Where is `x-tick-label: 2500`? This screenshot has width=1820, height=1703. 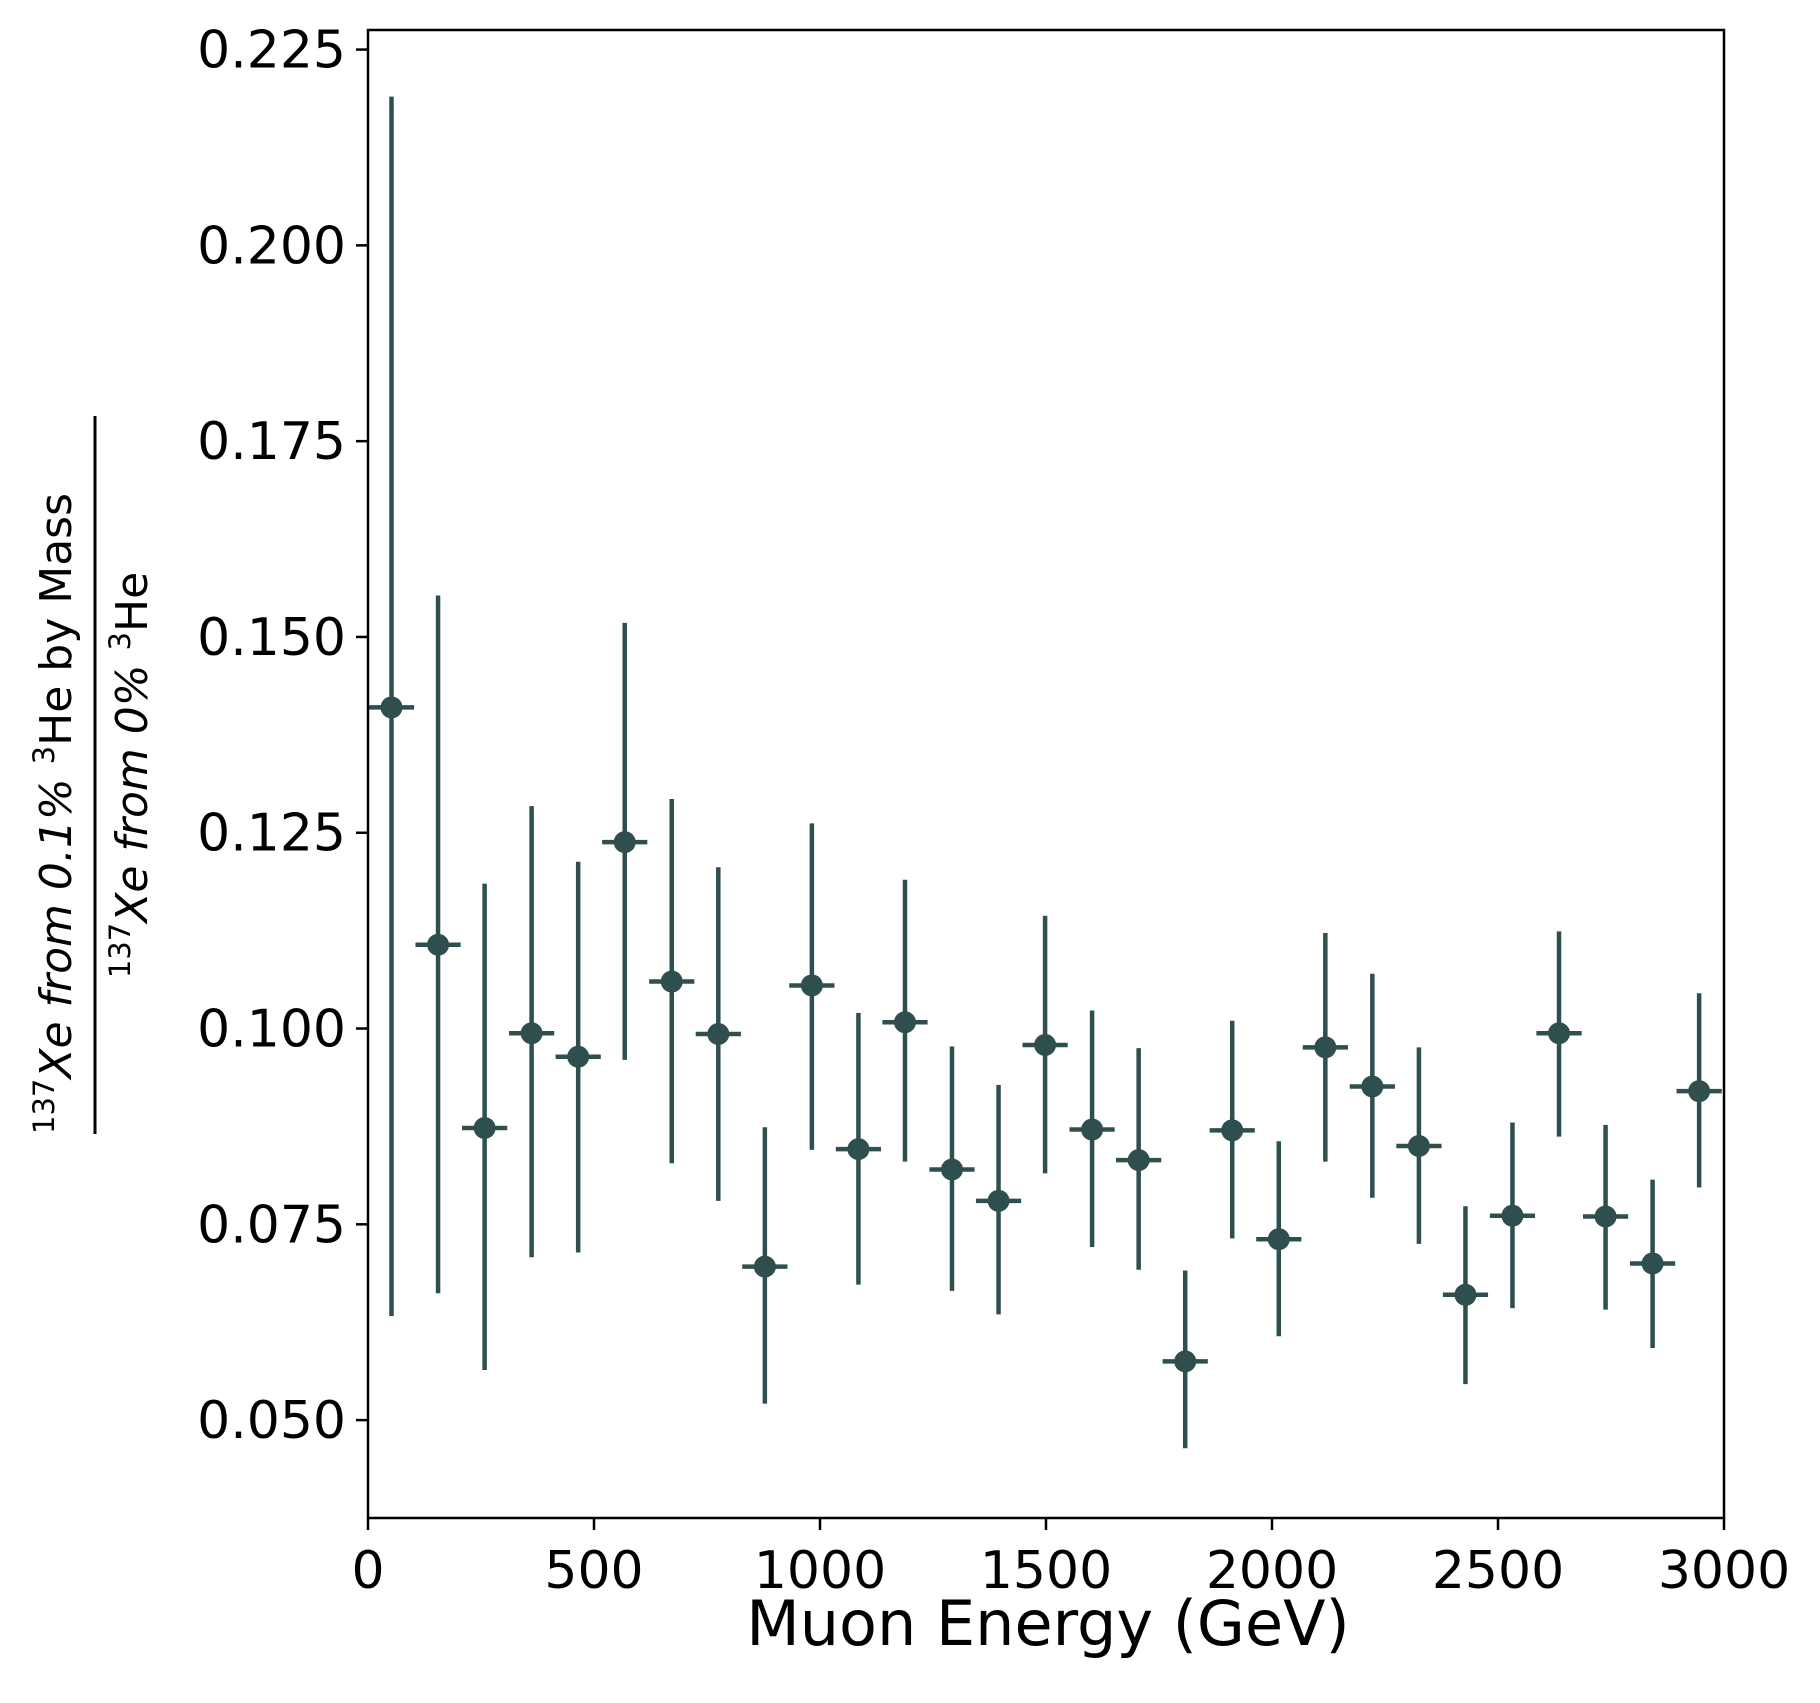
x-tick-label: 2500 is located at coordinates (1498, 1571).